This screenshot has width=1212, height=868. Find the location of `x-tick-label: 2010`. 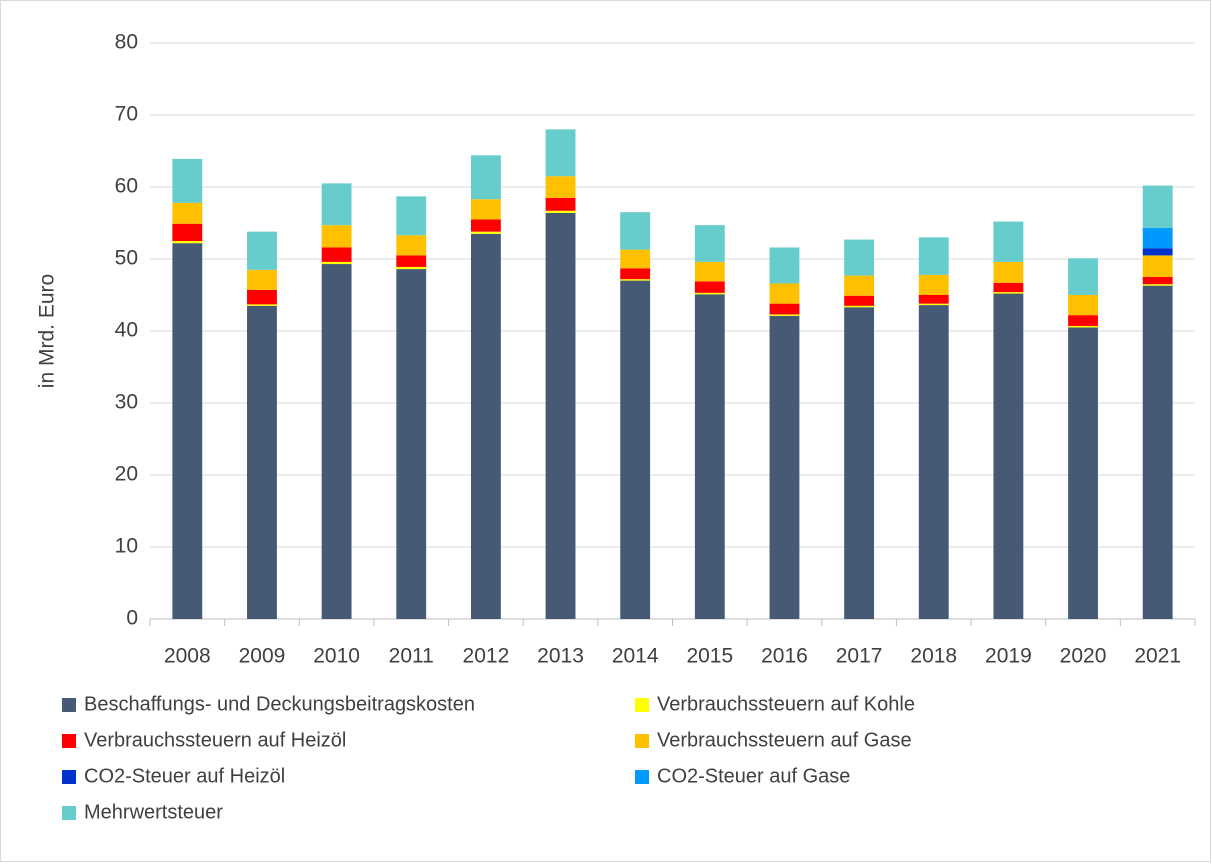

x-tick-label: 2010 is located at coordinates (336, 656).